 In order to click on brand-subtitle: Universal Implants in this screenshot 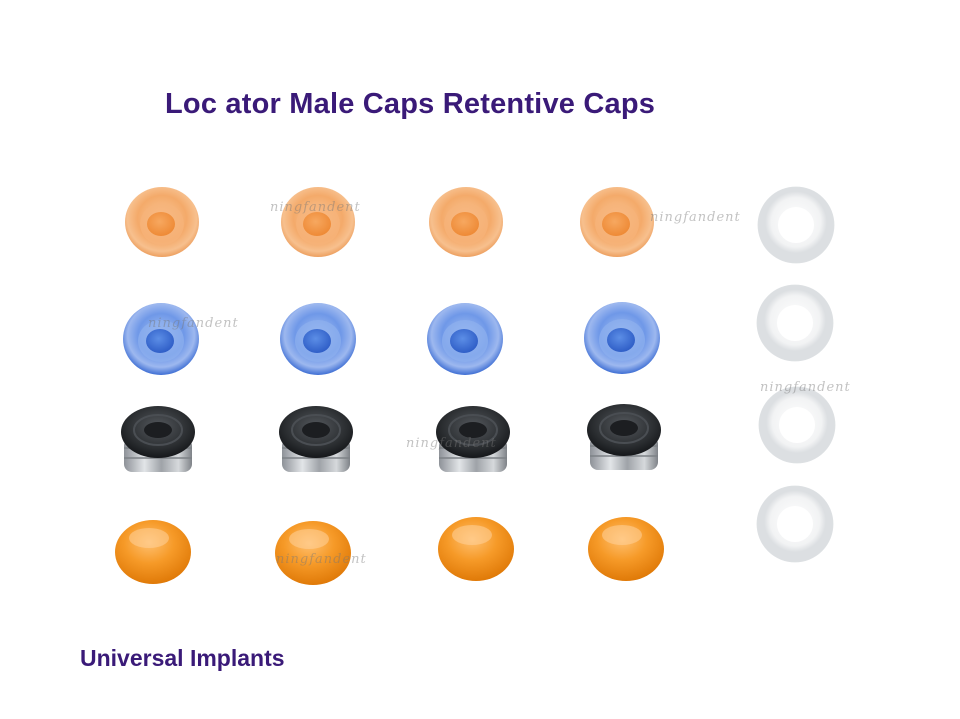, I will do `click(182, 658)`.